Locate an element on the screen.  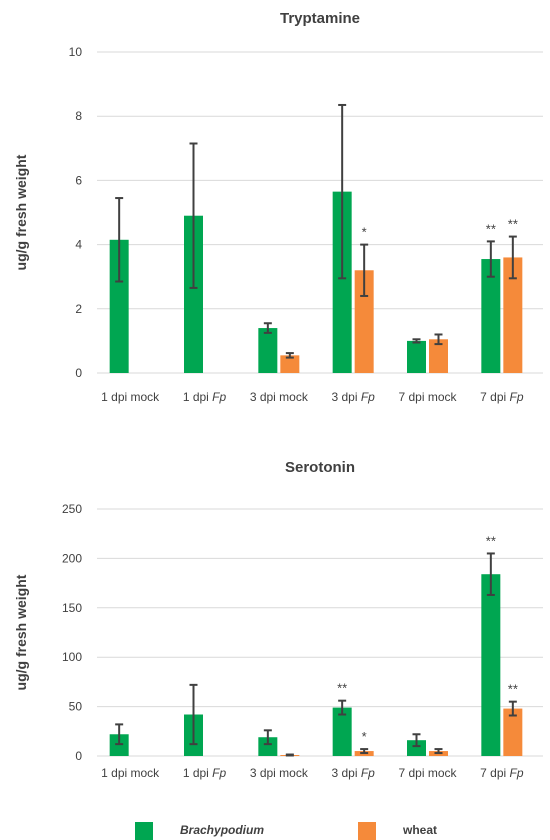
legend-label-brachypodium: Brachypodium is located at coordinates (222, 830).